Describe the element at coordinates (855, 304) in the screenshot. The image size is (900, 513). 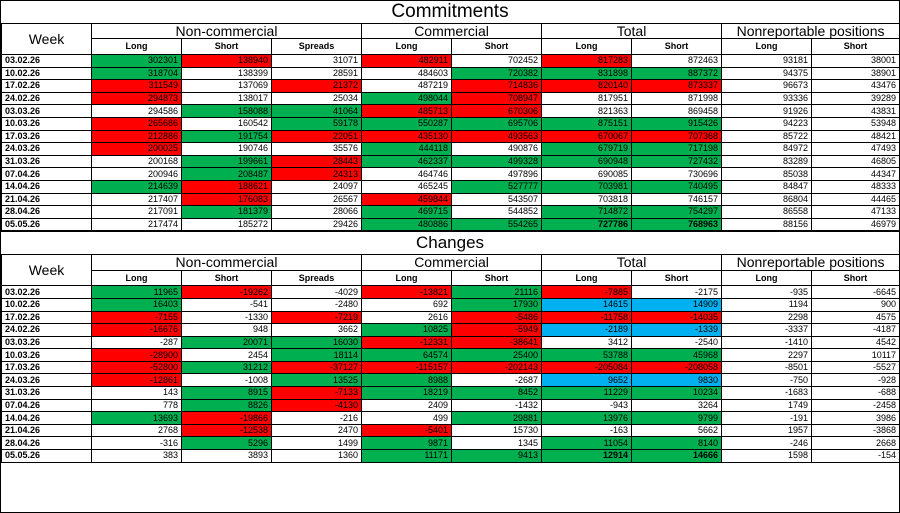
I see `value-cell: 900` at that location.